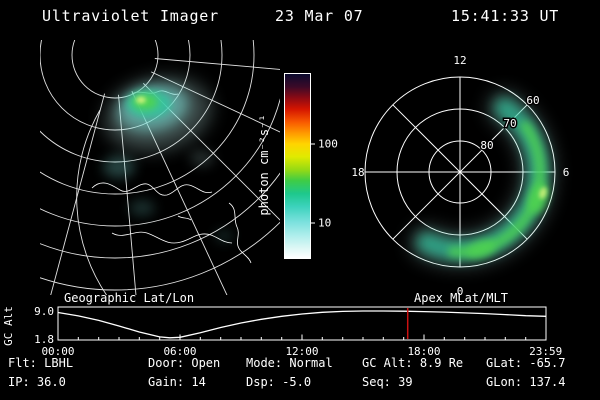  Describe the element at coordinates (482, 179) in the screenshot. I see `apex-aurora` at that location.